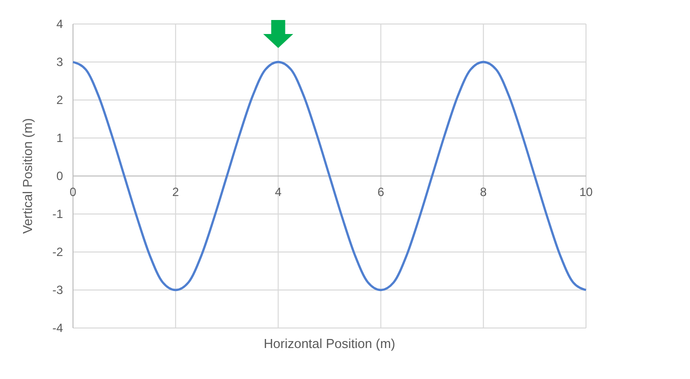 The image size is (690, 379). Describe the element at coordinates (484, 192) in the screenshot. I see `x-tick-label: 8` at that location.